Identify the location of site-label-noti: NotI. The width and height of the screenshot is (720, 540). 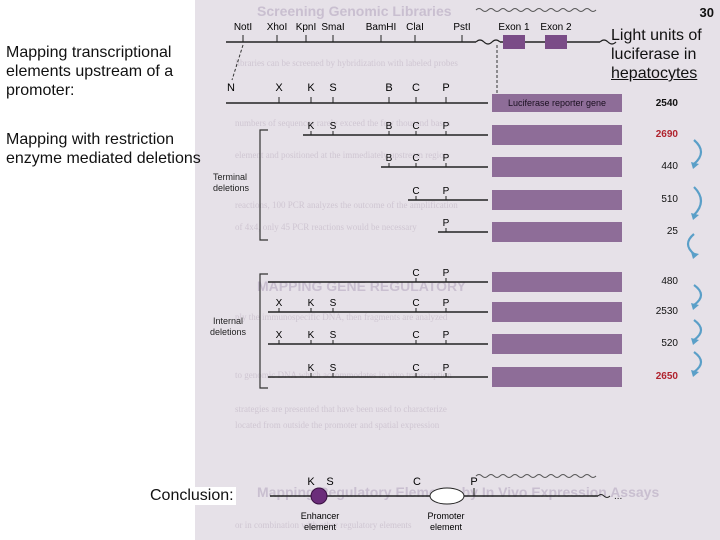
(243, 27).